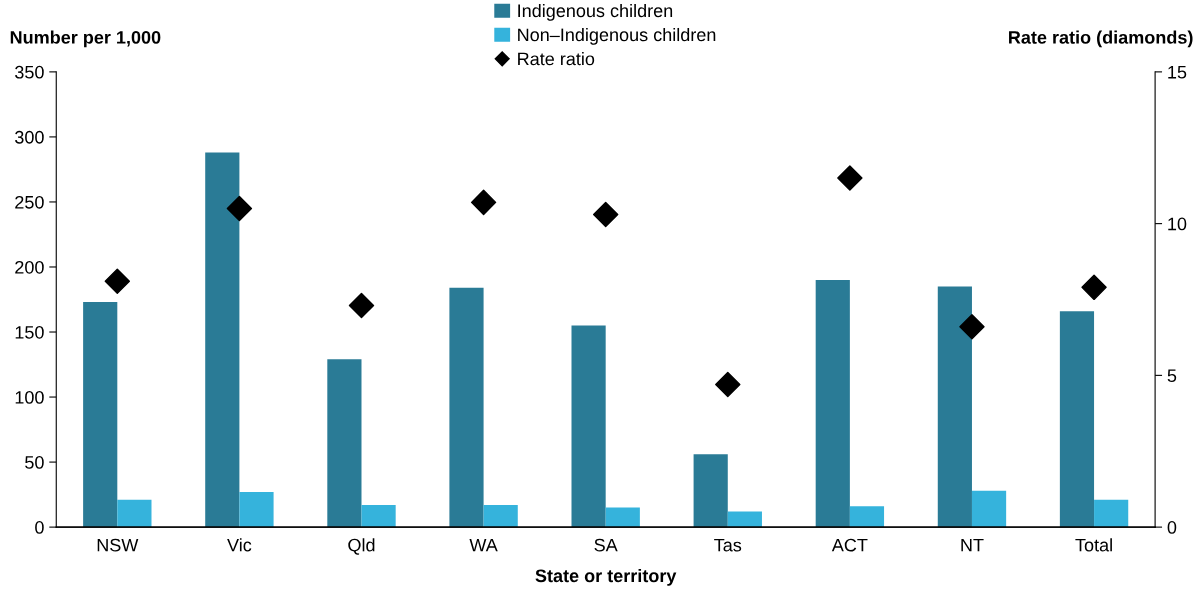 The width and height of the screenshot is (1197, 599). Describe the element at coordinates (606, 545) in the screenshot. I see `x-tick-label: SA` at that location.